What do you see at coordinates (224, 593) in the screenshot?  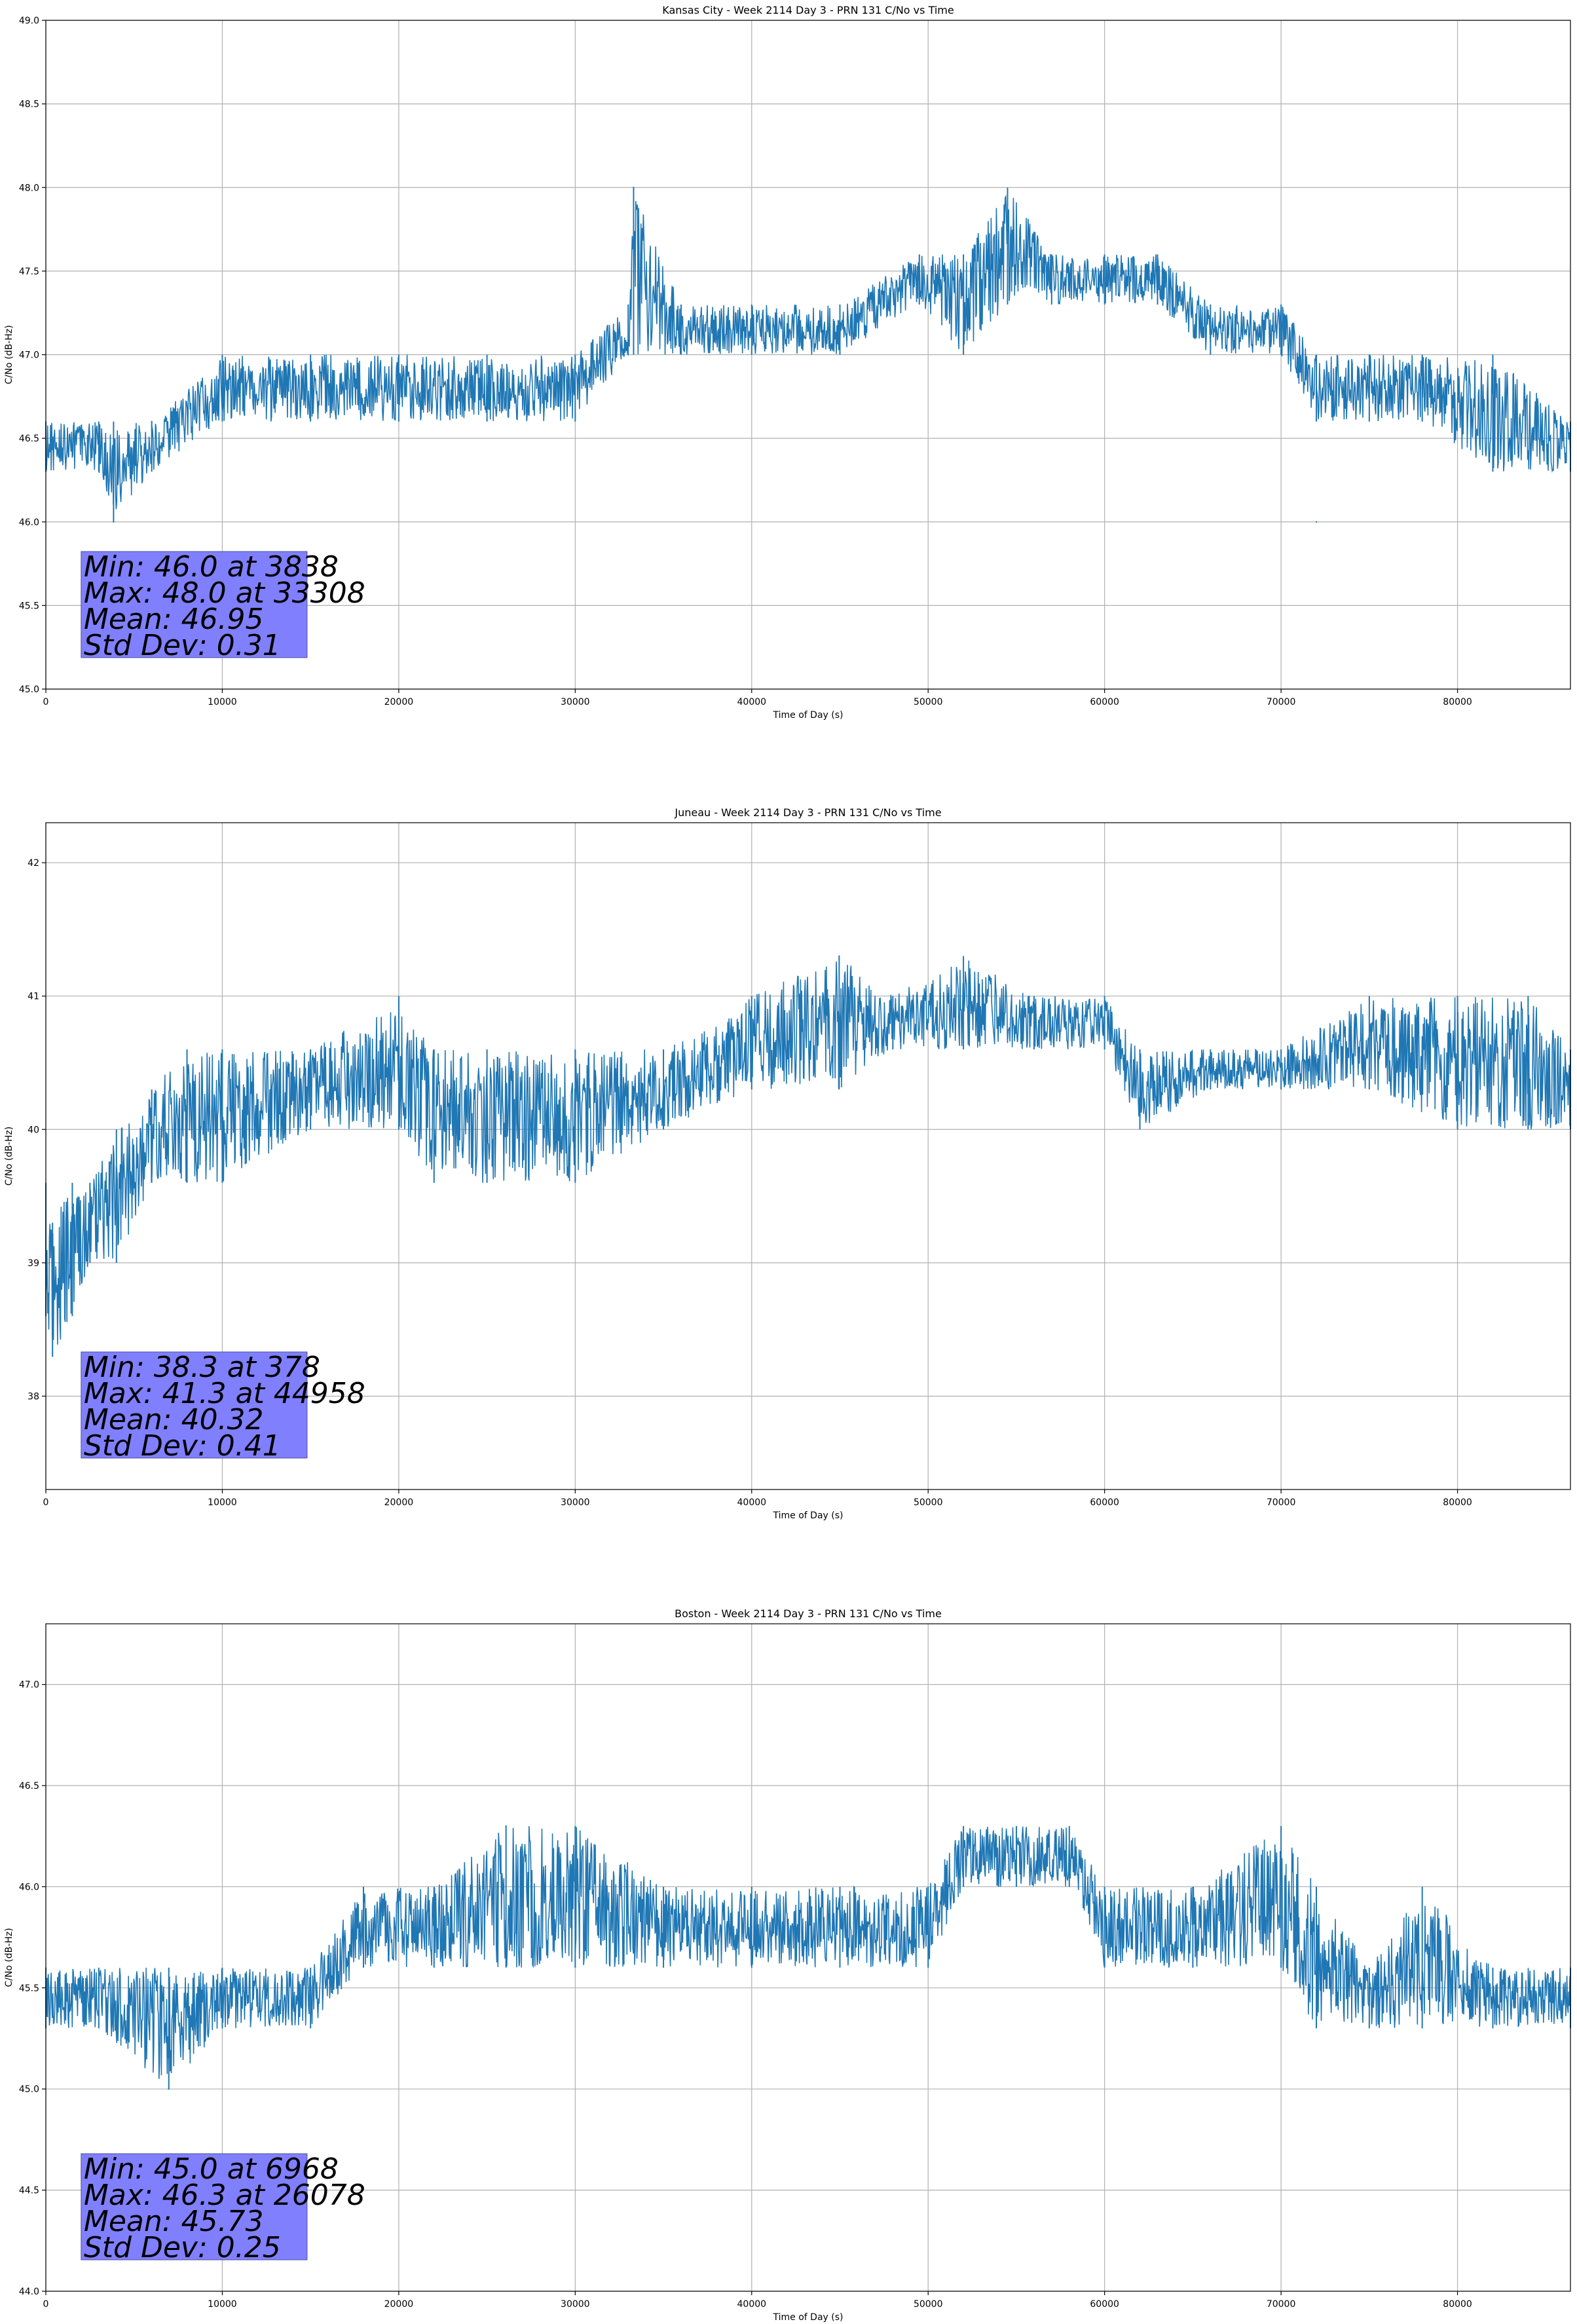 I see `stats-line: Max: 48.0 at 33308` at bounding box center [224, 593].